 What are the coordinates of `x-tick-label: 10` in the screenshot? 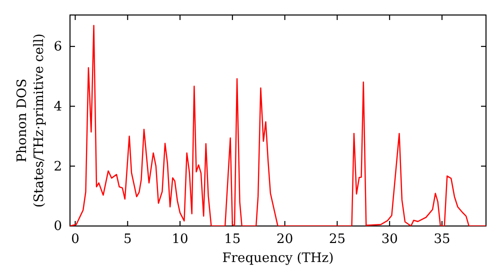 It's located at (180, 240).